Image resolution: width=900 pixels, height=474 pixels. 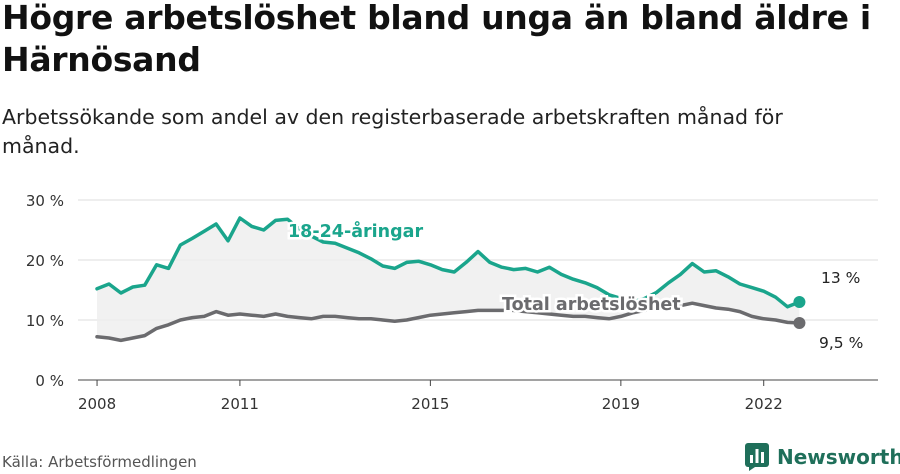 What do you see at coordinates (840, 278) in the screenshot?
I see `end-value-label-youth: 13 %` at bounding box center [840, 278].